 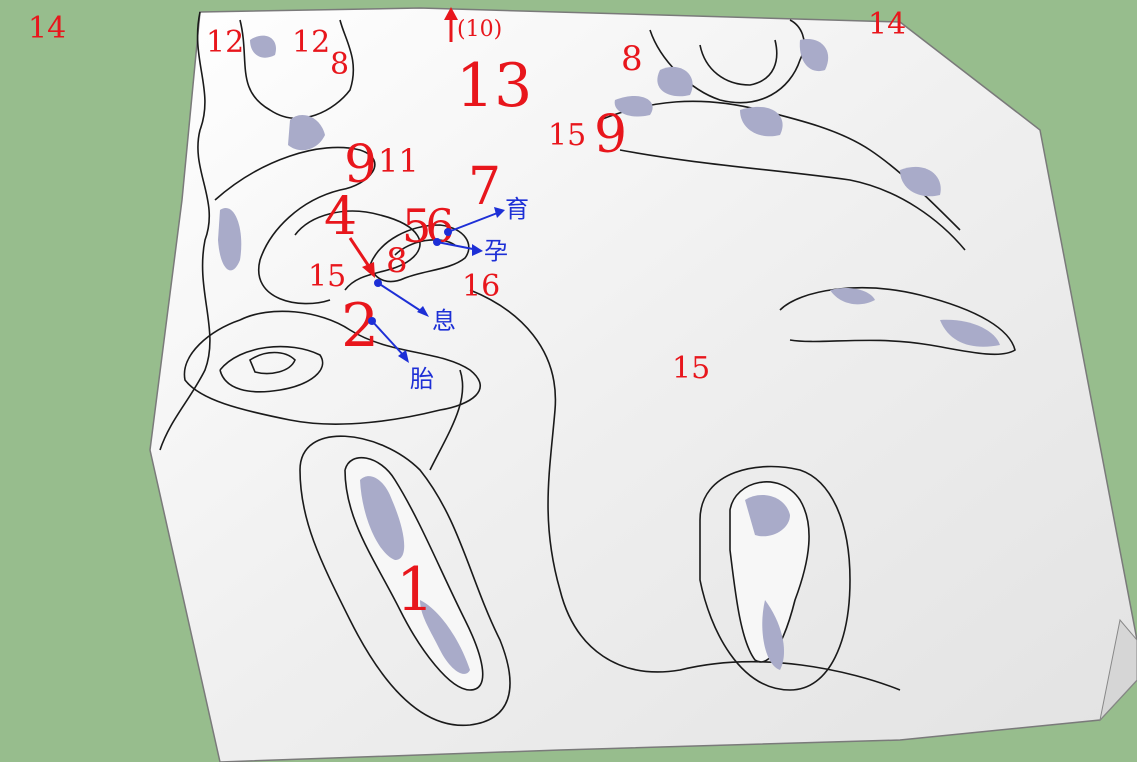 I want to click on label-4: 4, so click(x=340, y=217).